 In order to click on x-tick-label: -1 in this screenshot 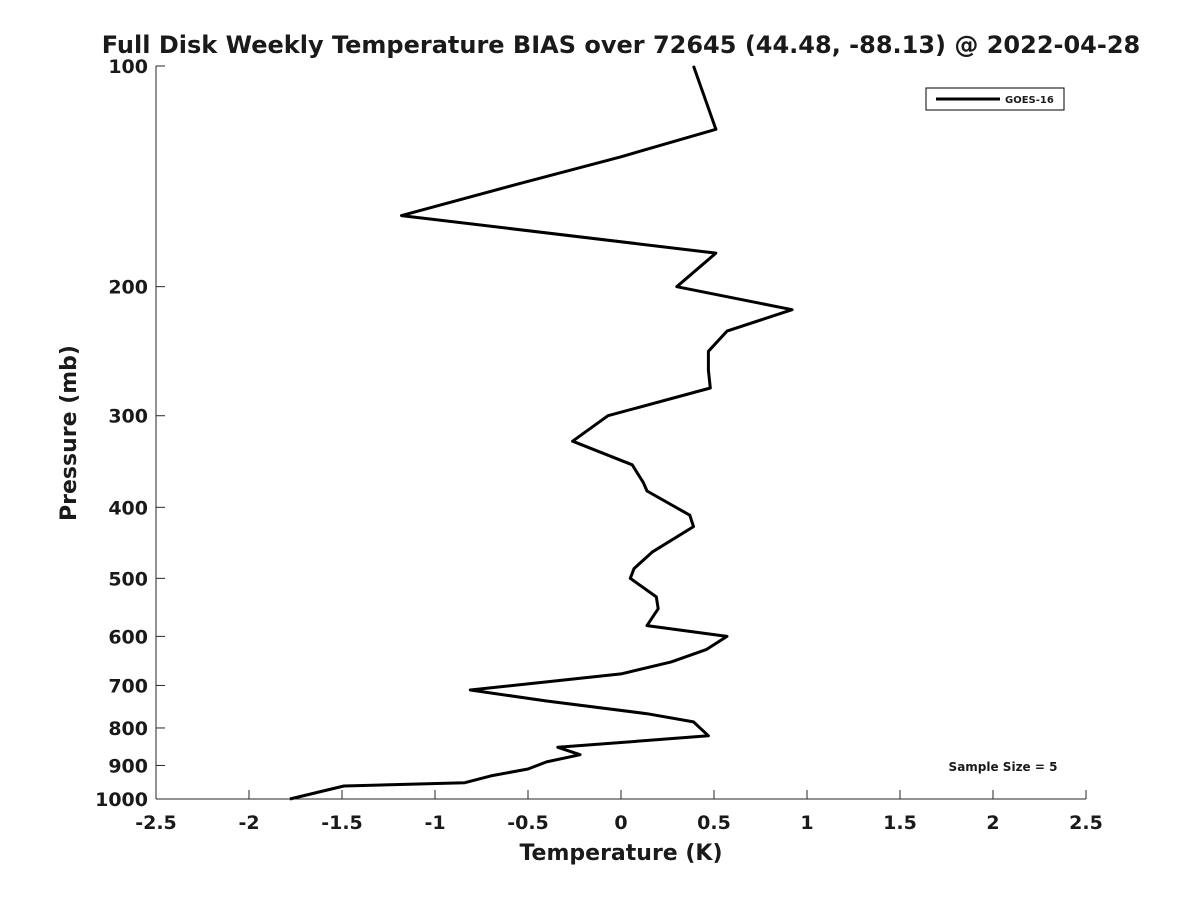, I will do `click(434, 823)`.